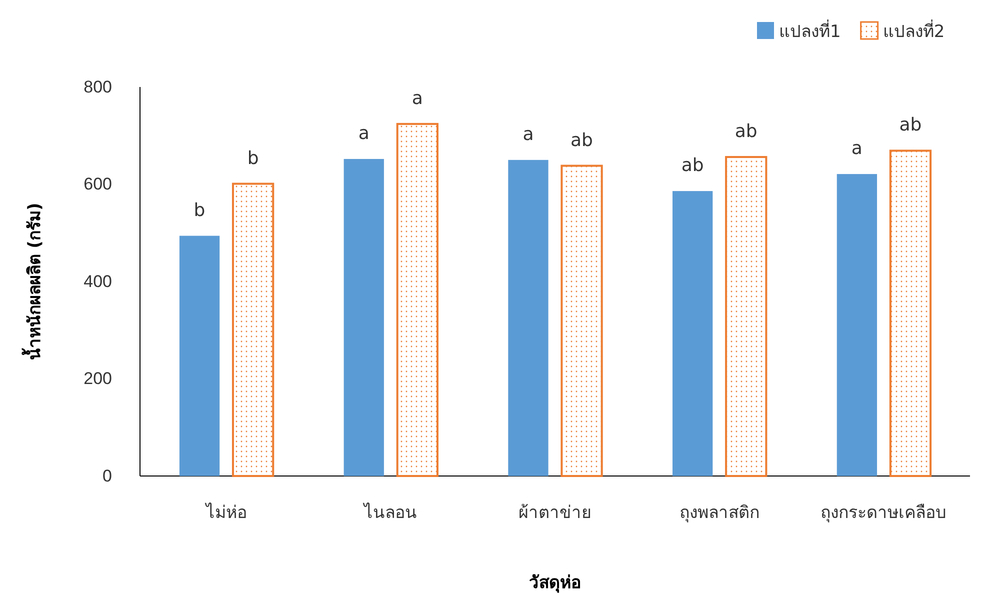 The image size is (989, 599). I want to click on legend-label: แปลงที่2, so click(913, 30).